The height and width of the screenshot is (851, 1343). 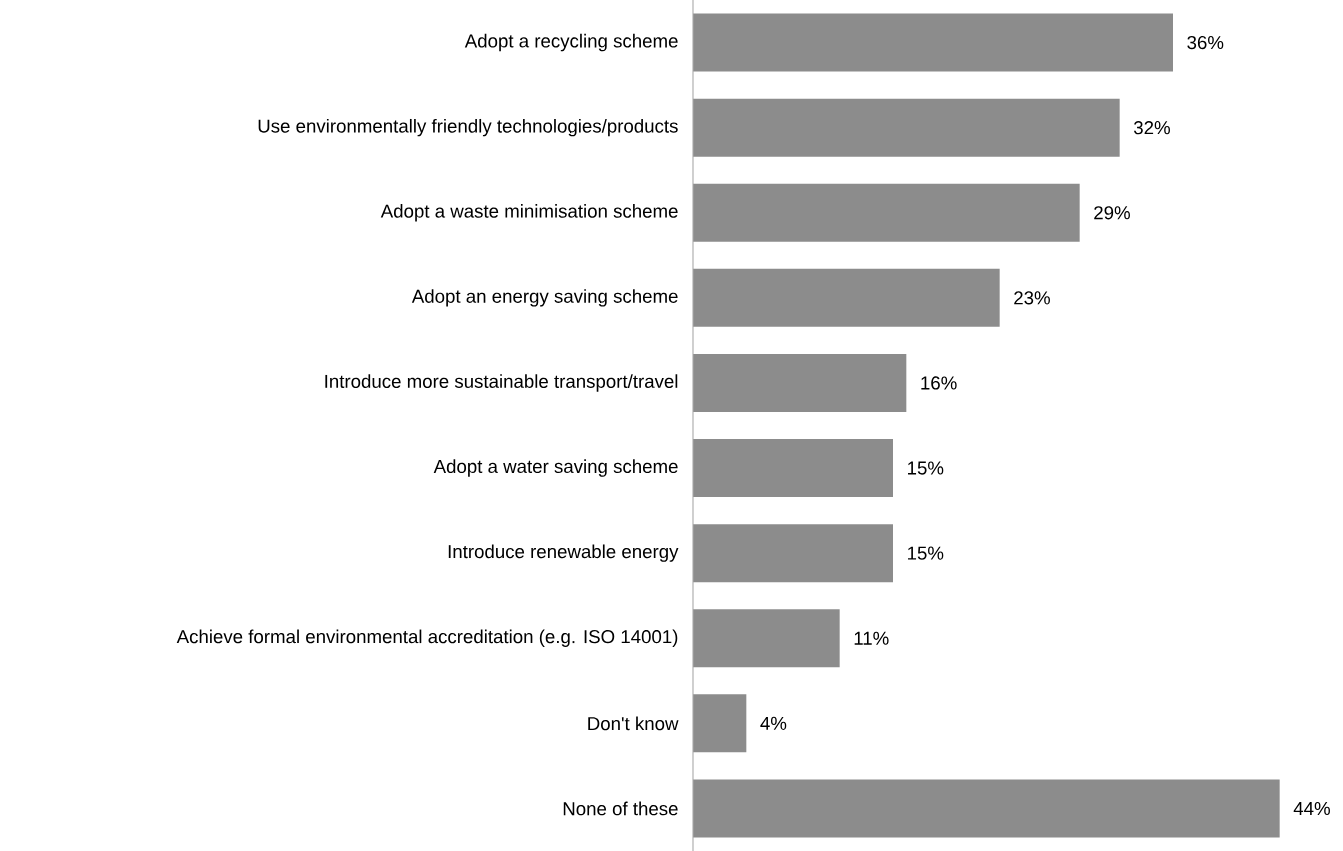 I want to click on data-label: 16%, so click(x=939, y=383).